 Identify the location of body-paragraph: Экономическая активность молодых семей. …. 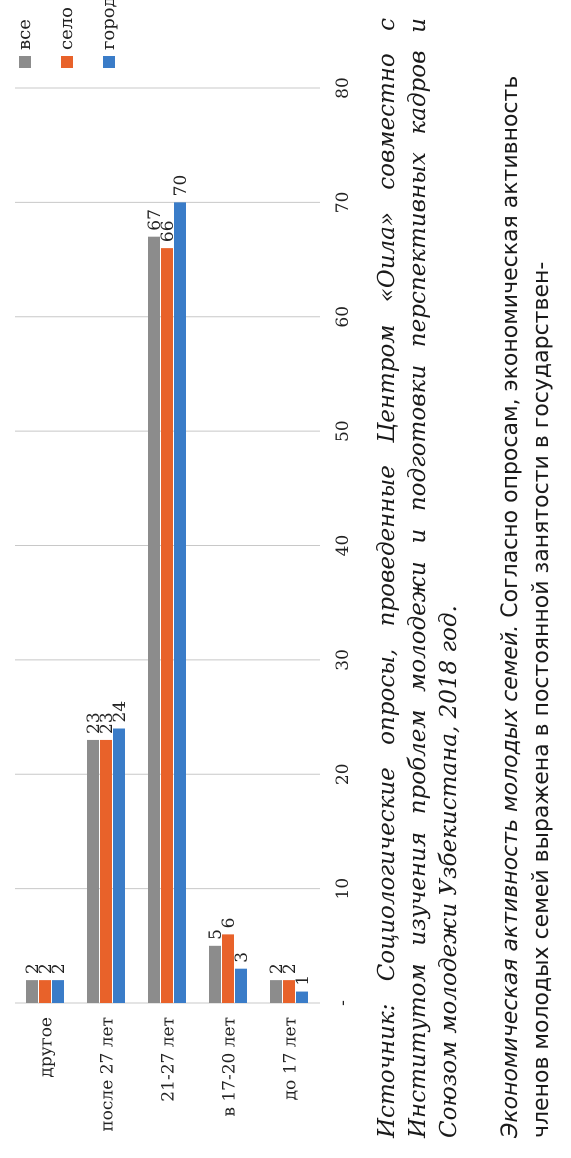
(526, 578).